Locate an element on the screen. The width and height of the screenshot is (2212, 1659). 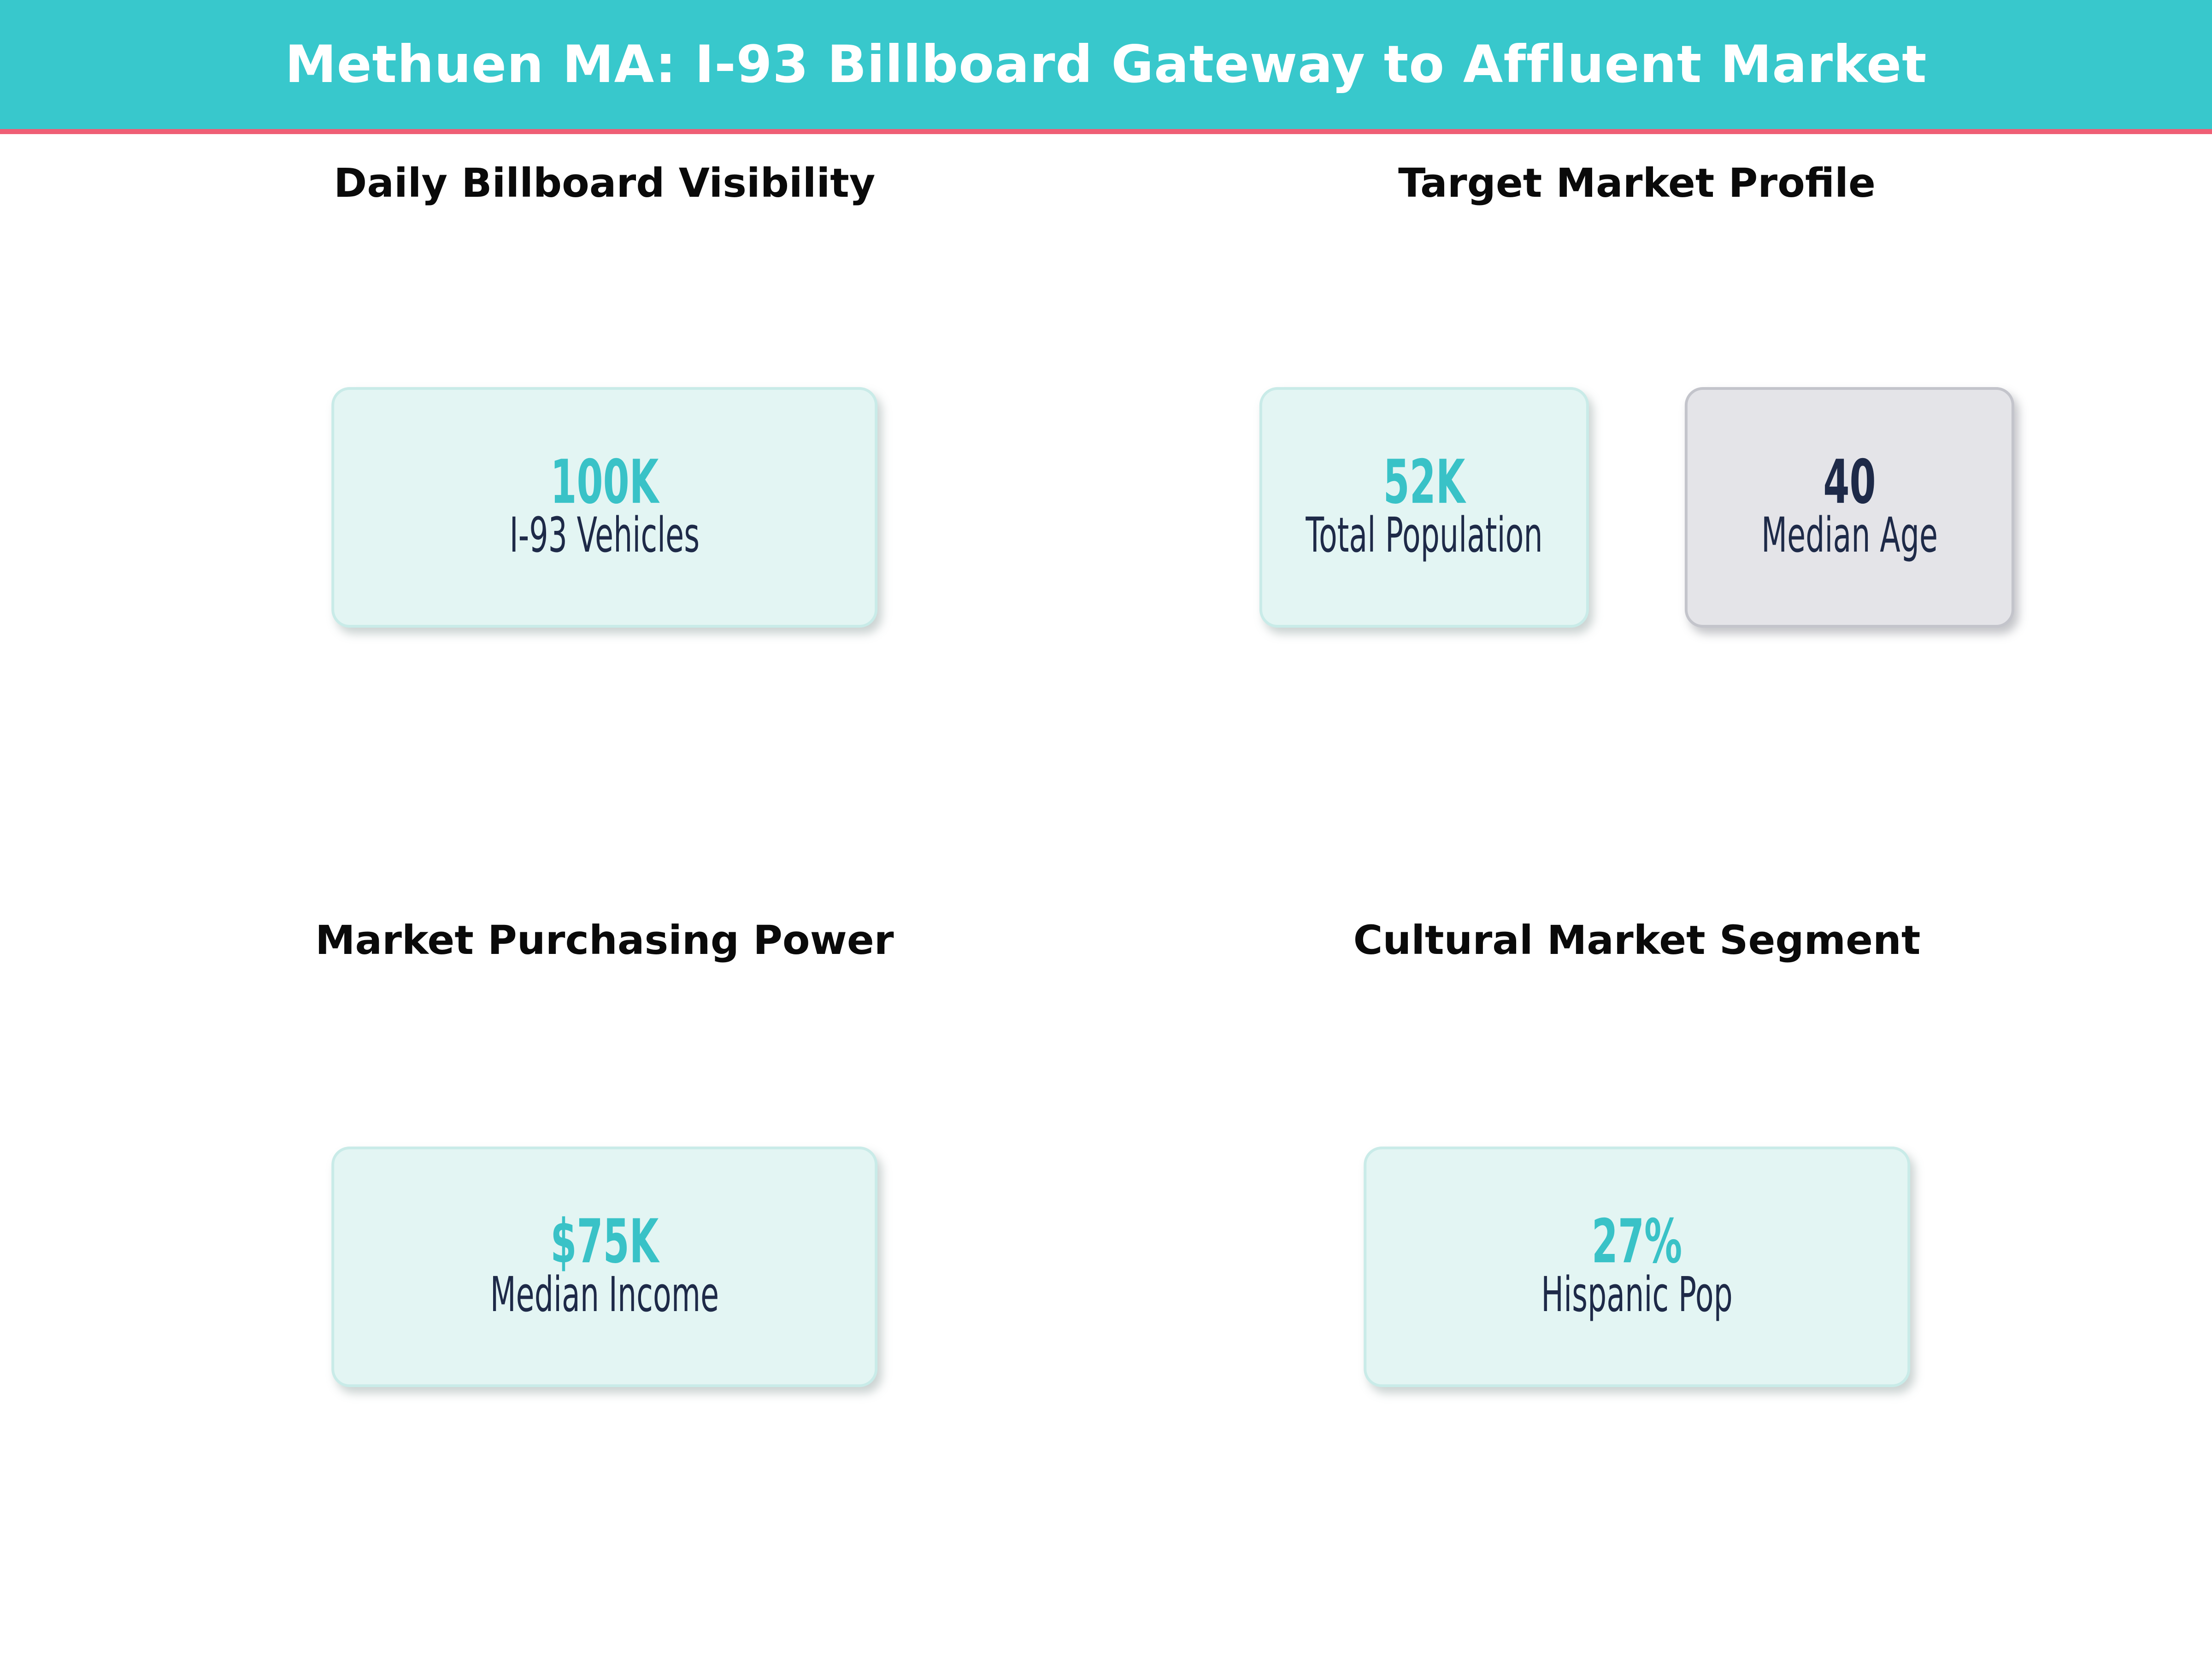
stat-label-hispanic-pop: Hispanic Pop is located at coordinates (1637, 1295).